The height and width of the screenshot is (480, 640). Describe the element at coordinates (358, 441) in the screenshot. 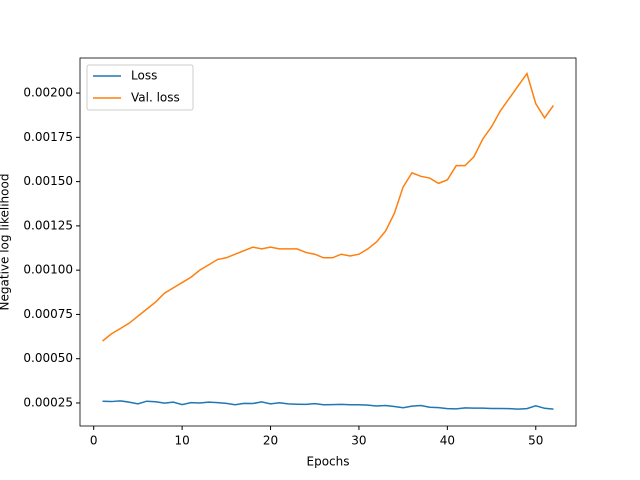

I see `x-tick-label: 30` at that location.